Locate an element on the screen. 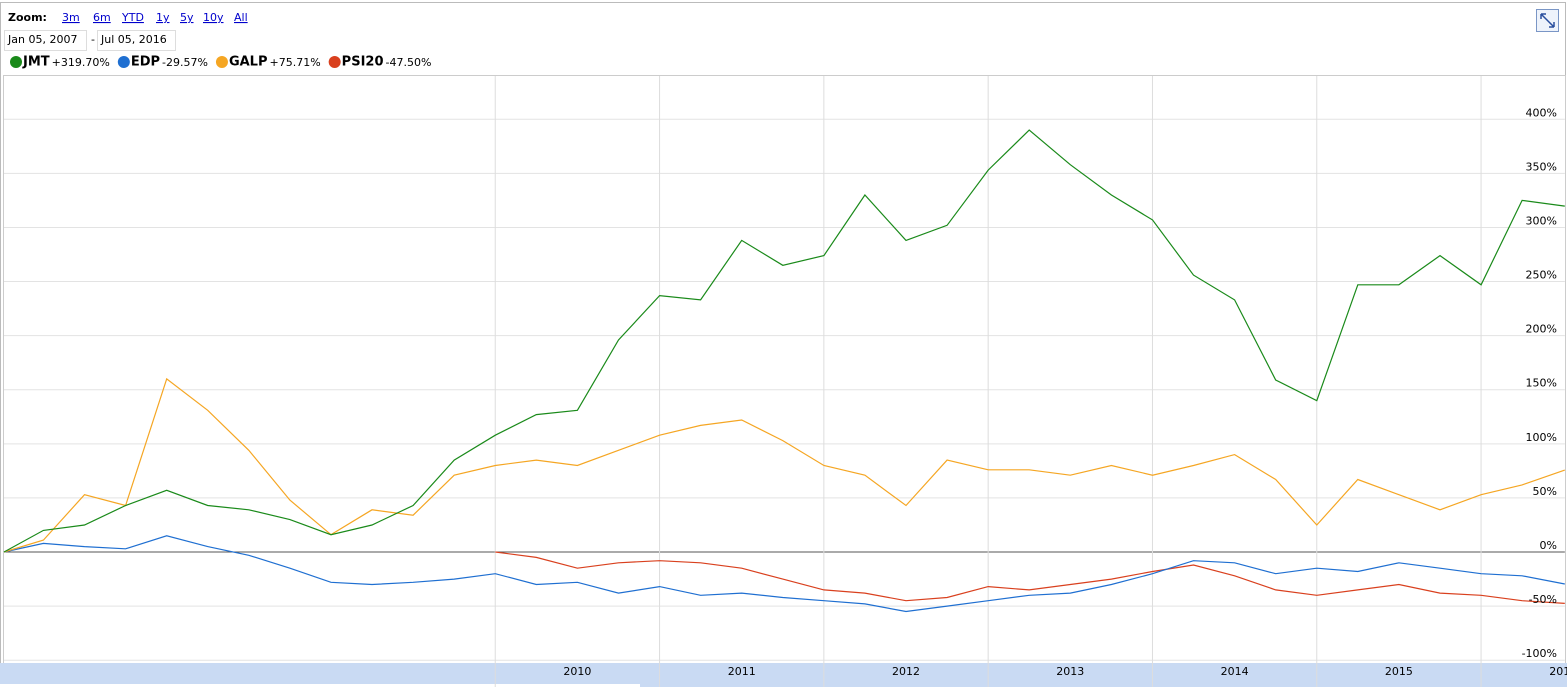  legend-name: PSI20 is located at coordinates (363, 62).